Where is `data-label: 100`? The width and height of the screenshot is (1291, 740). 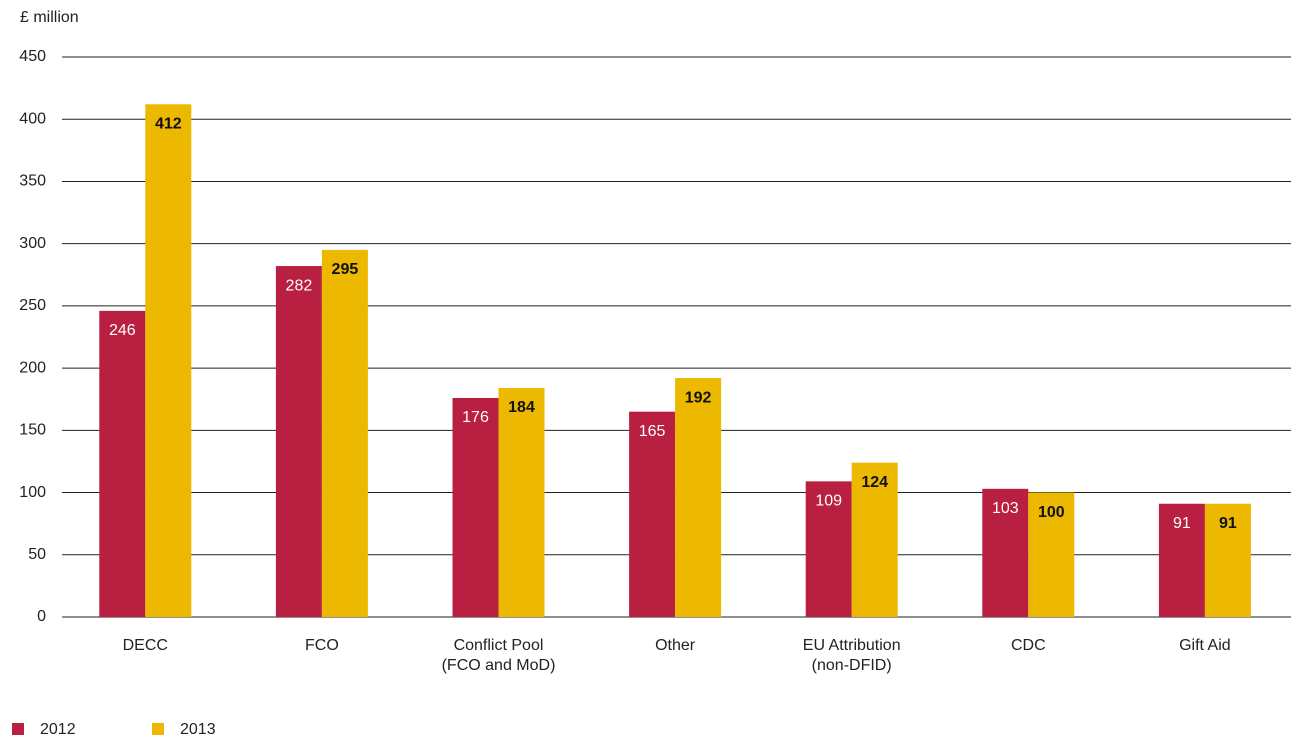 data-label: 100 is located at coordinates (1051, 512).